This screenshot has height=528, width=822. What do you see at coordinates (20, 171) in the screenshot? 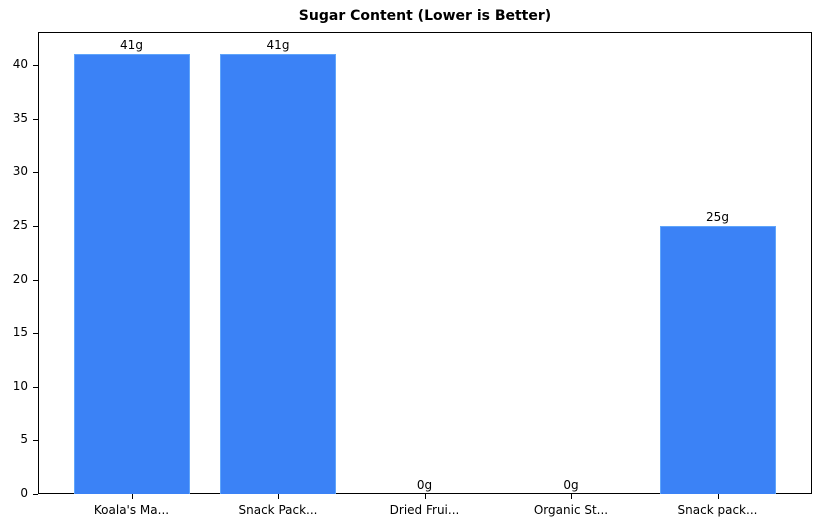
I see `y-tick-label: 30` at bounding box center [20, 171].